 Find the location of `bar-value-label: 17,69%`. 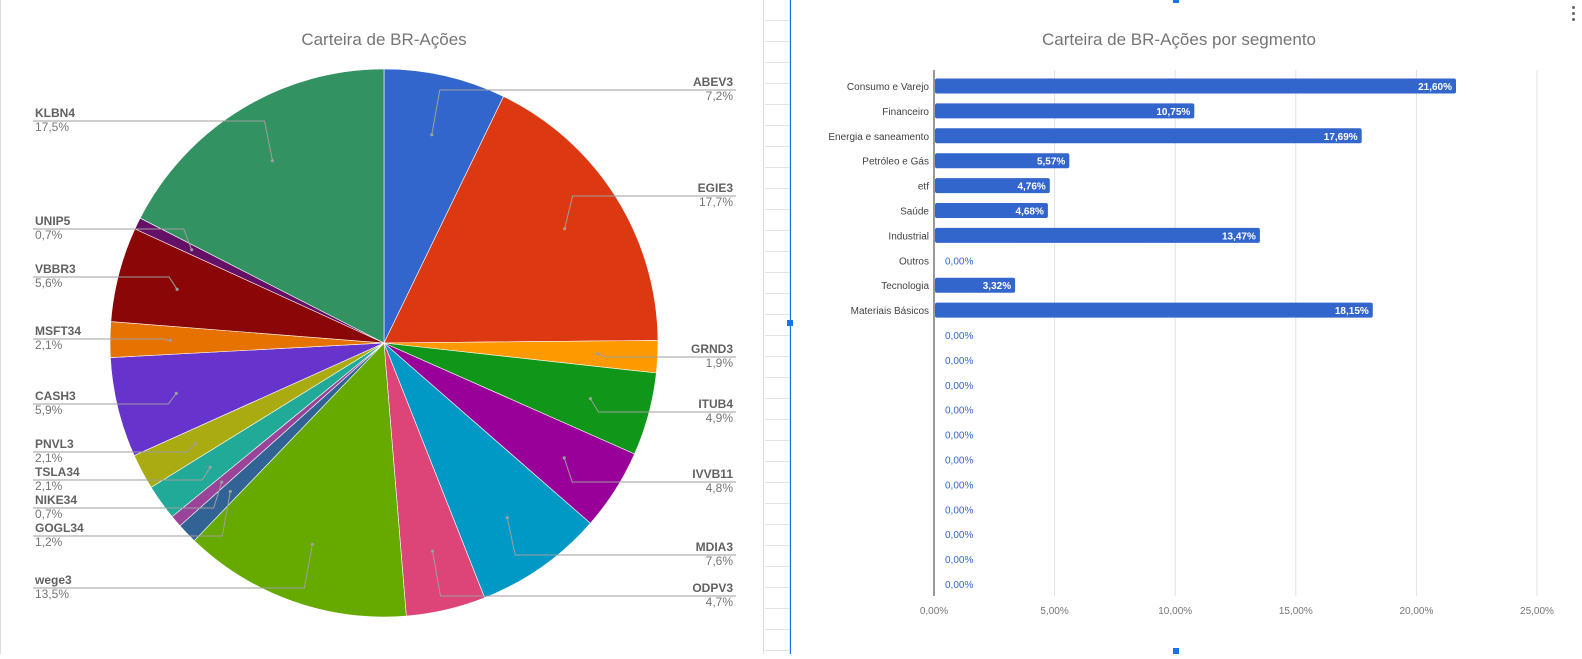

bar-value-label: 17,69% is located at coordinates (1341, 137).